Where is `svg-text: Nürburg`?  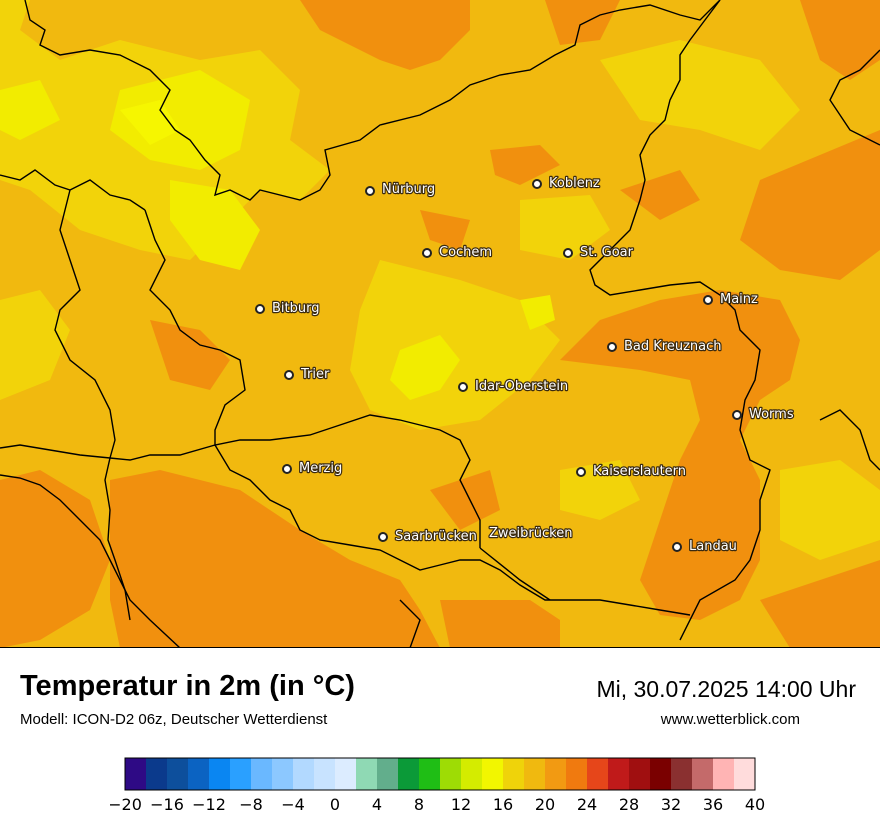 svg-text: Nürburg is located at coordinates (408, 189).